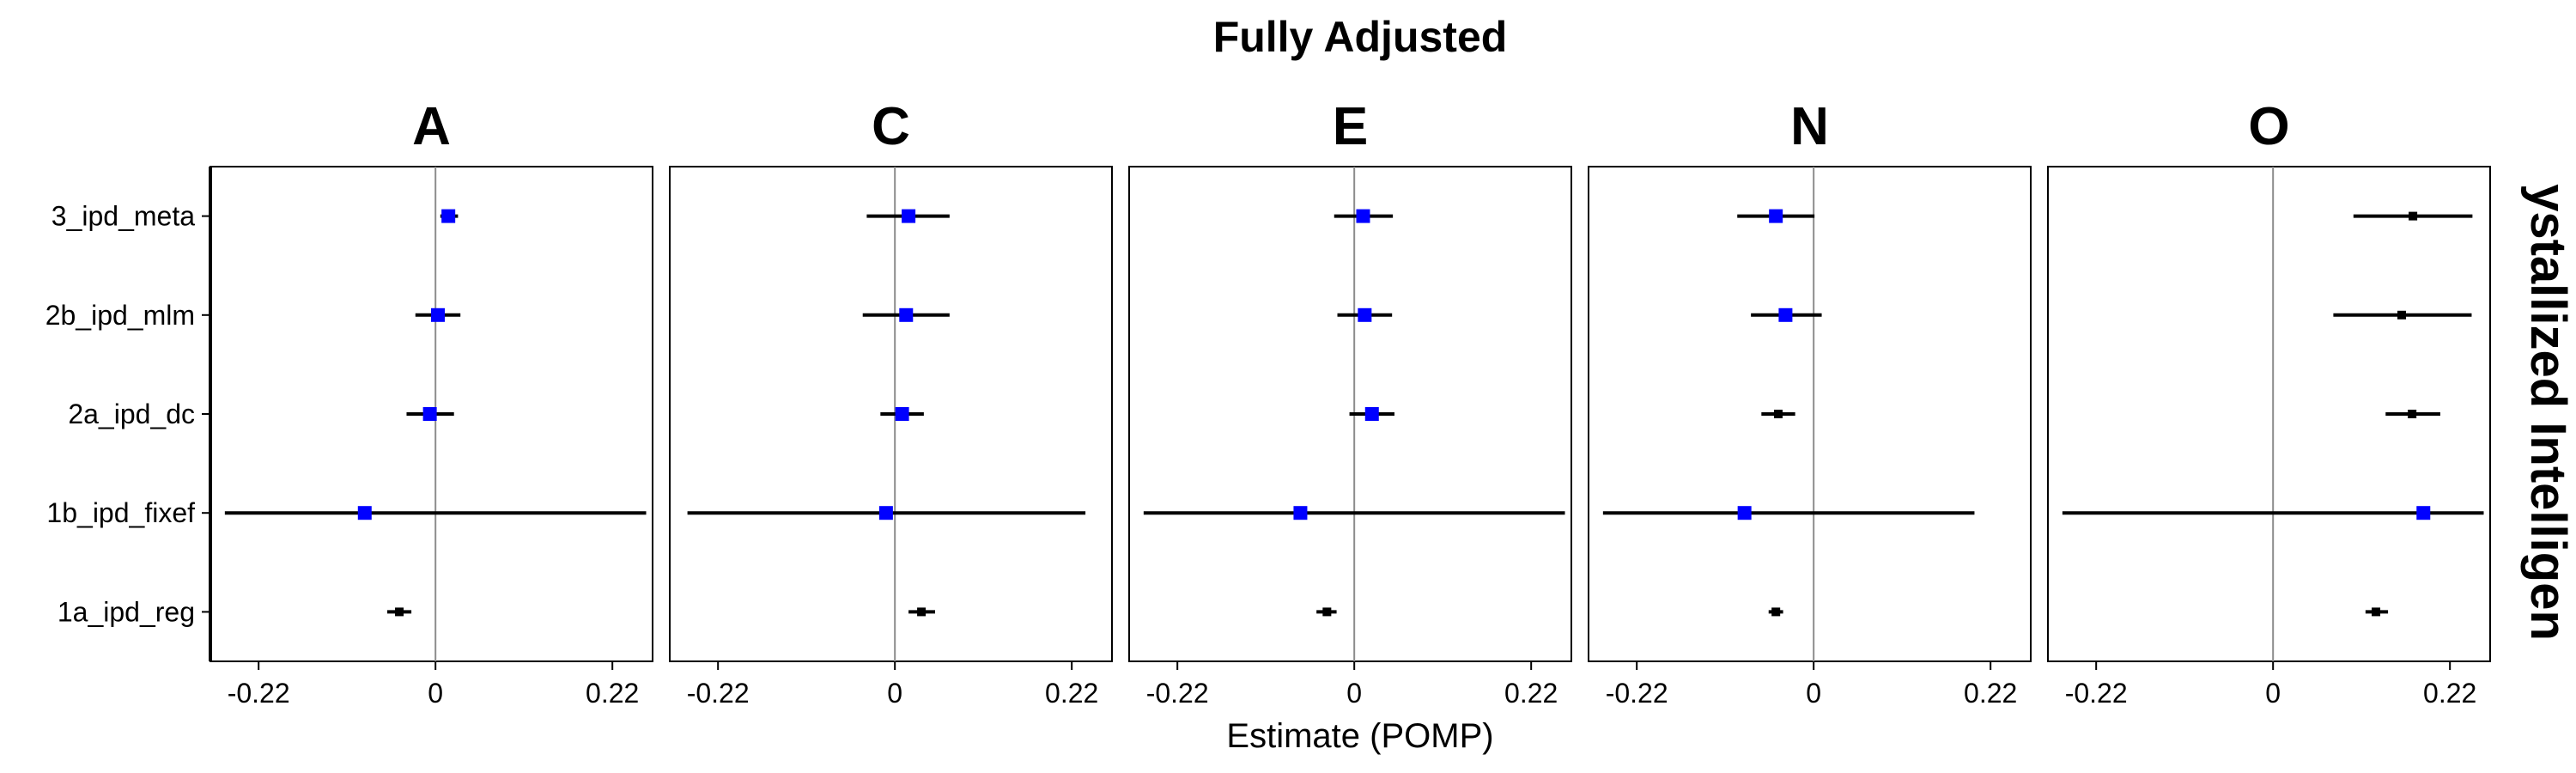 Image resolution: width=2576 pixels, height=773 pixels. I want to click on x-axis-label: Estimate (POMP), so click(1360, 736).